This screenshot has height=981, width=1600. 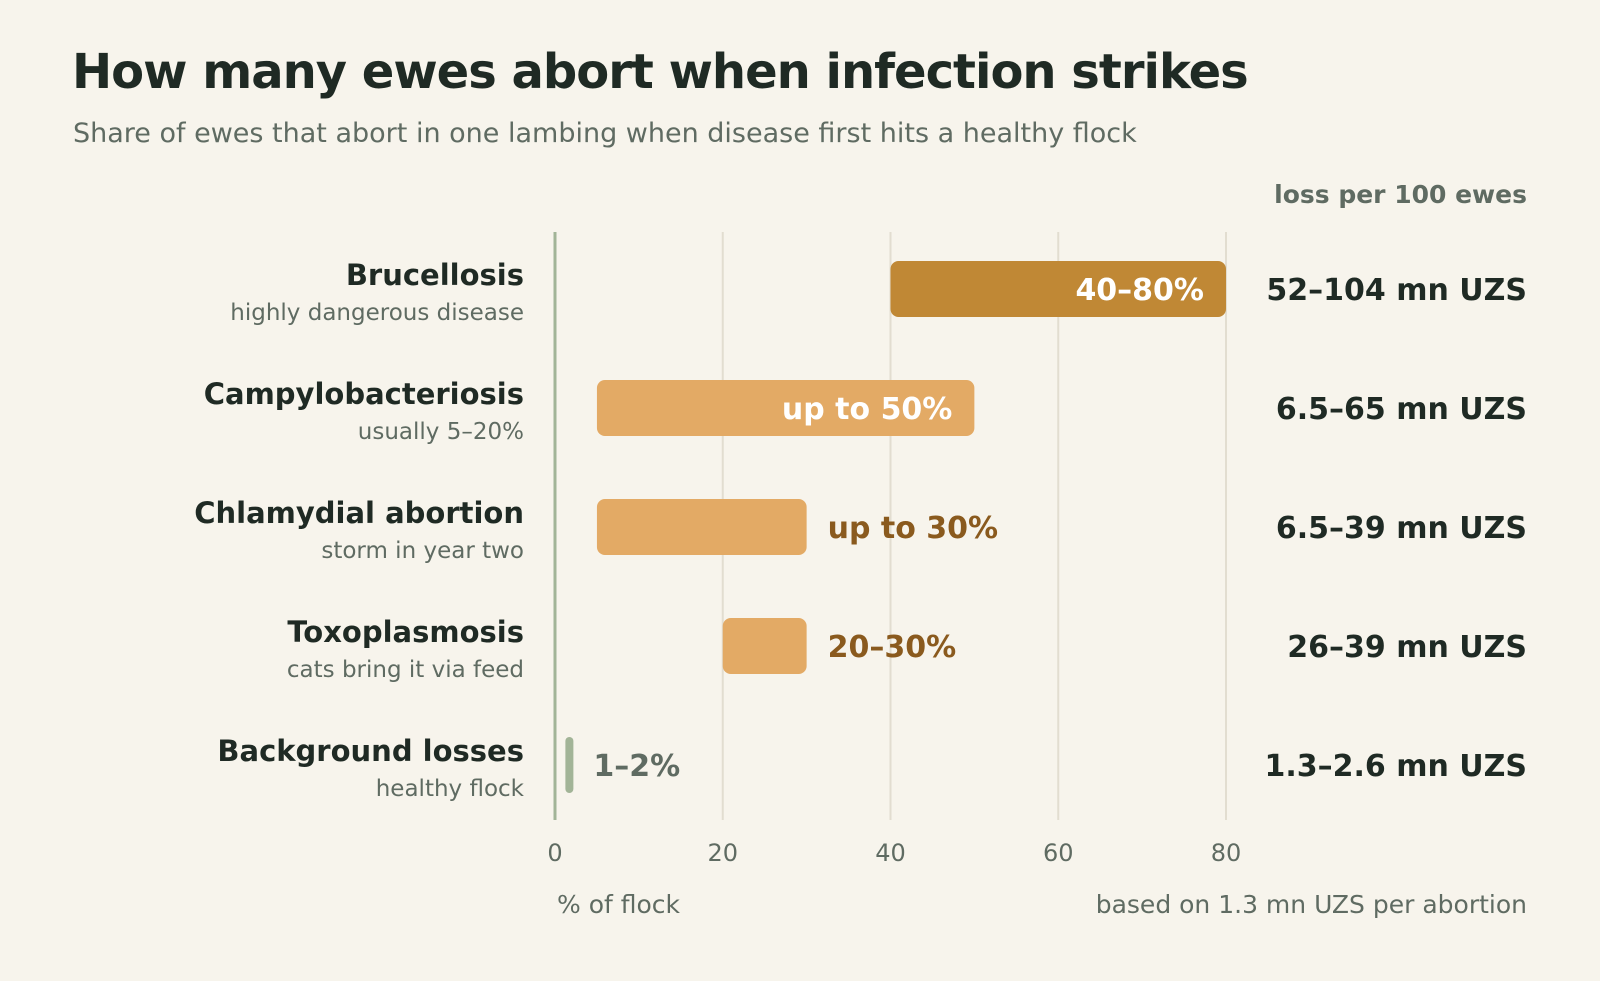 What do you see at coordinates (619, 904) in the screenshot?
I see `x-axis-label: % of flock` at bounding box center [619, 904].